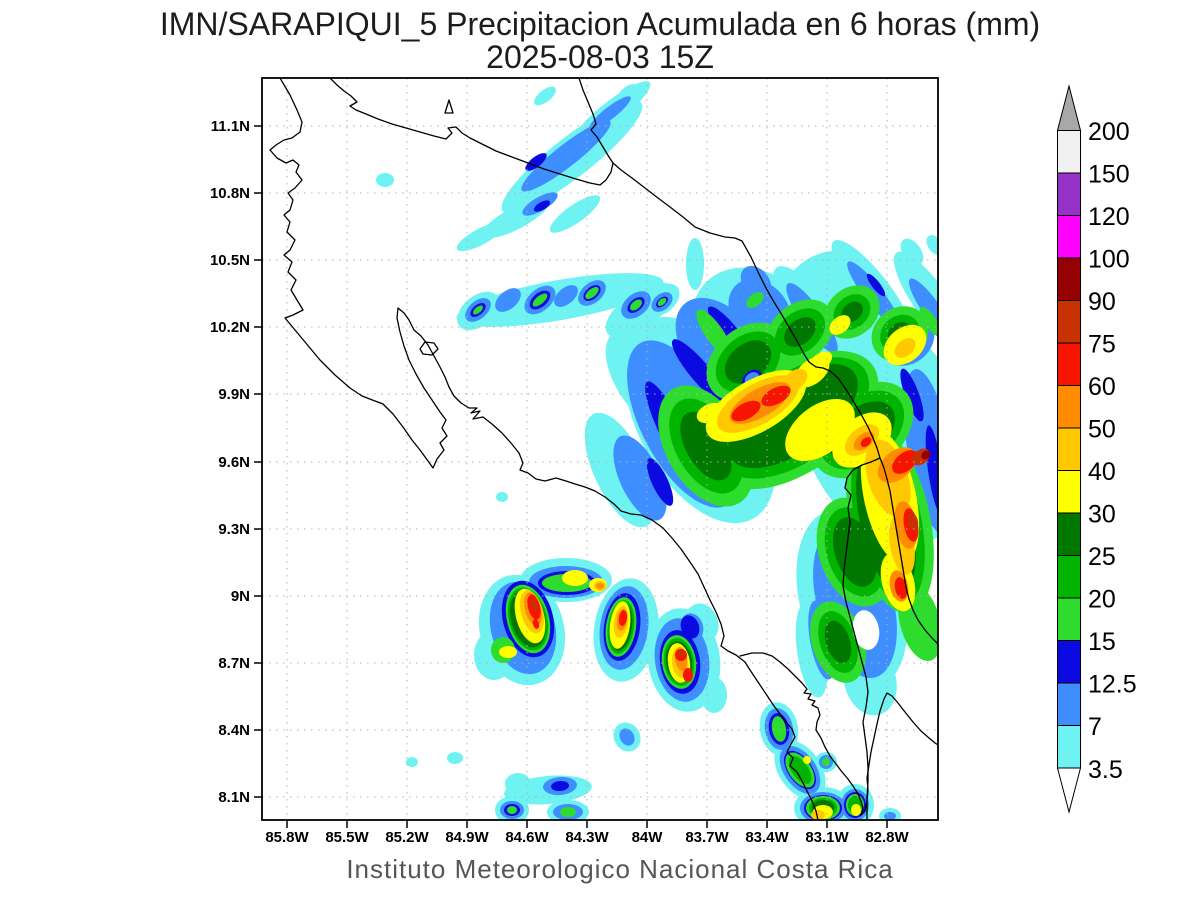  I want to click on lat-tick-label: 11.1N, so click(230, 126).